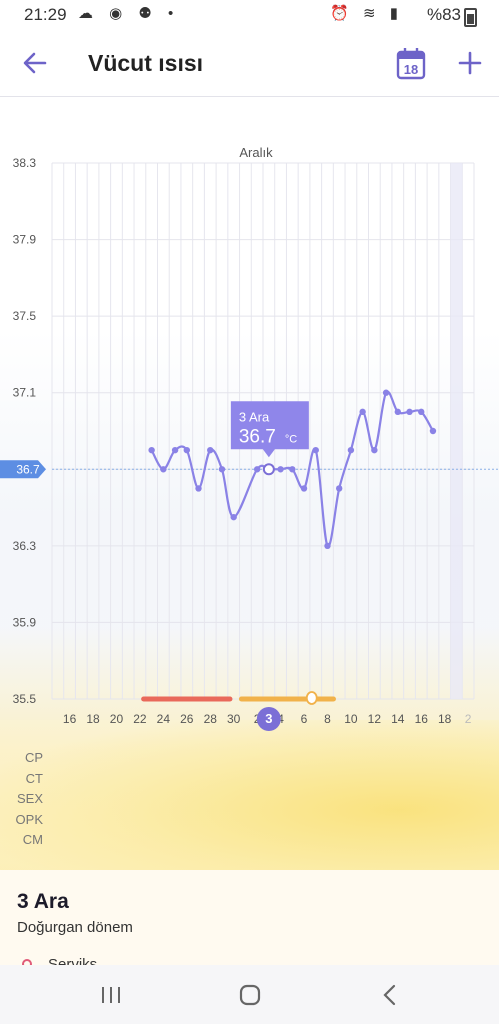  I want to click on tracker-row-label: CT, so click(34, 778).